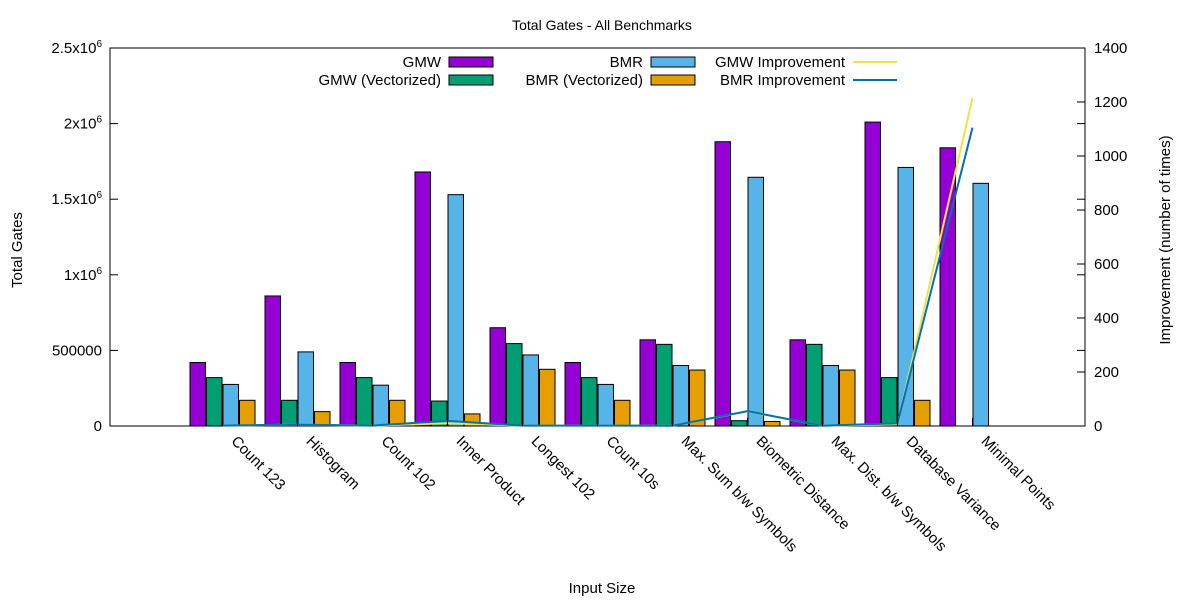  I want to click on x-tick-label: Count 123, so click(258, 463).